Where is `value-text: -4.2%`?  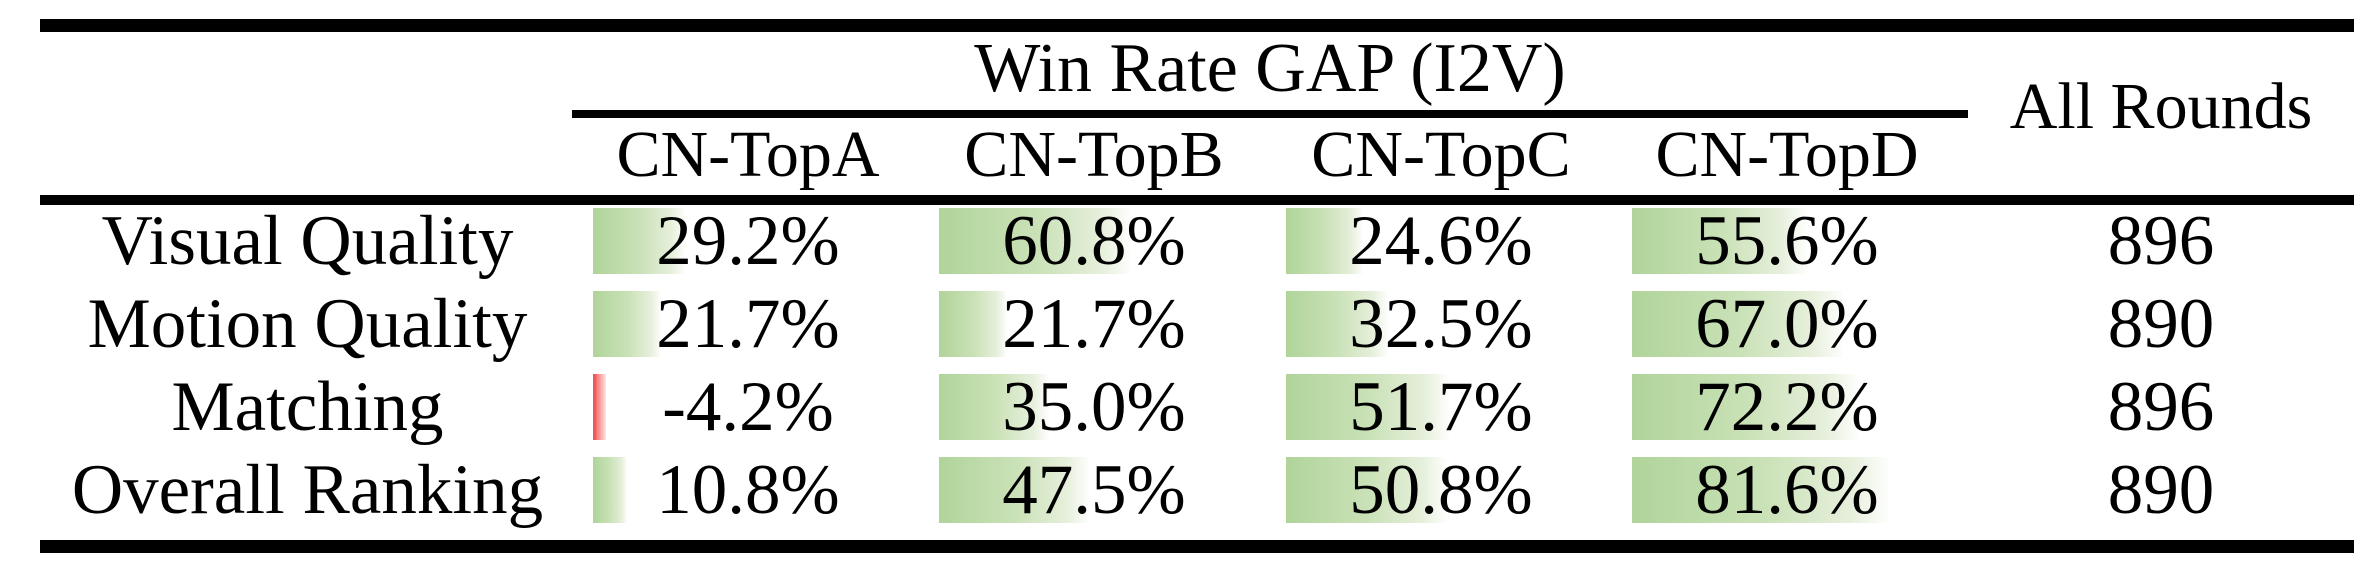
value-text: -4.2% is located at coordinates (748, 407).